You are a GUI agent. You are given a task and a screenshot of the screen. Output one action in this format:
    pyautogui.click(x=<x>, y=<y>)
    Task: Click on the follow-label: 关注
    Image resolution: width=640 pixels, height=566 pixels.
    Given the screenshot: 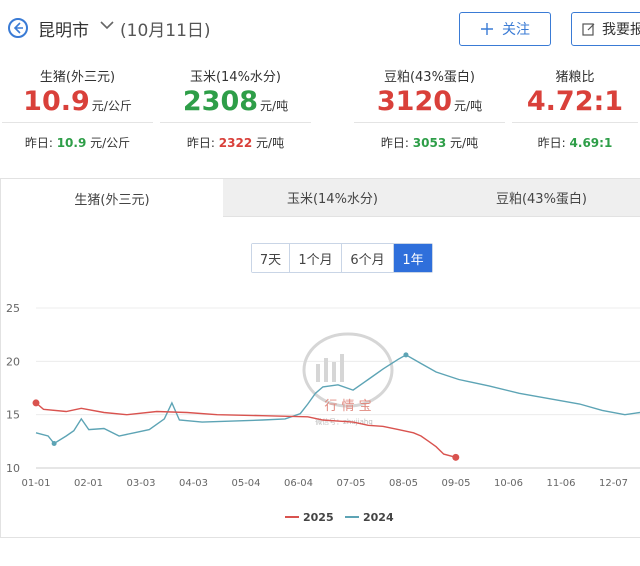 What is the action you would take?
    pyautogui.click(x=516, y=30)
    